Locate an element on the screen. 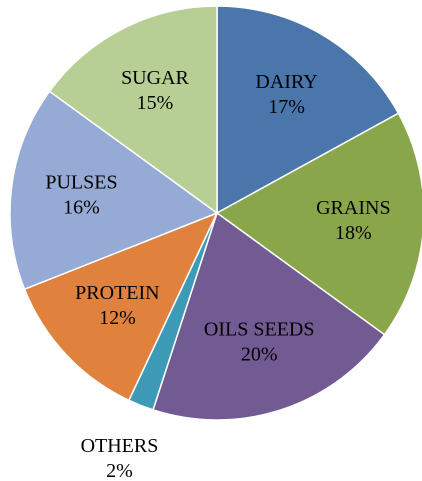 The image size is (422, 481). slice-value-label: 12% is located at coordinates (117, 318).